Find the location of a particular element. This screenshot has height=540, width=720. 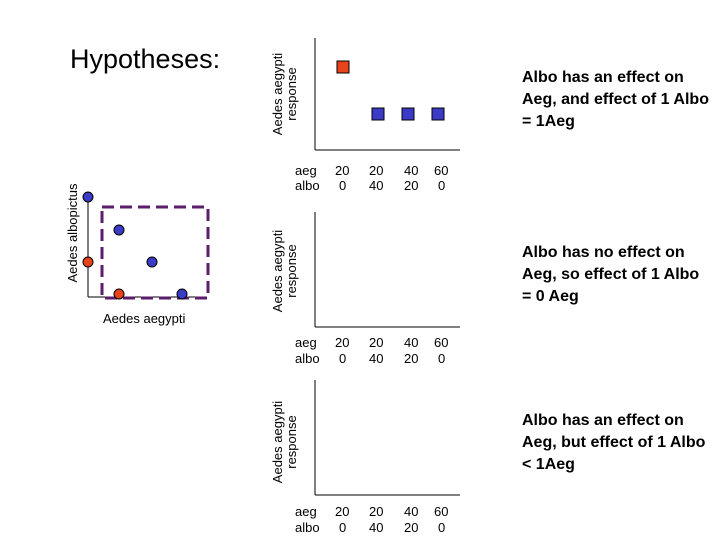

panel-3-col-4-aeg: 60 is located at coordinates (441, 511).